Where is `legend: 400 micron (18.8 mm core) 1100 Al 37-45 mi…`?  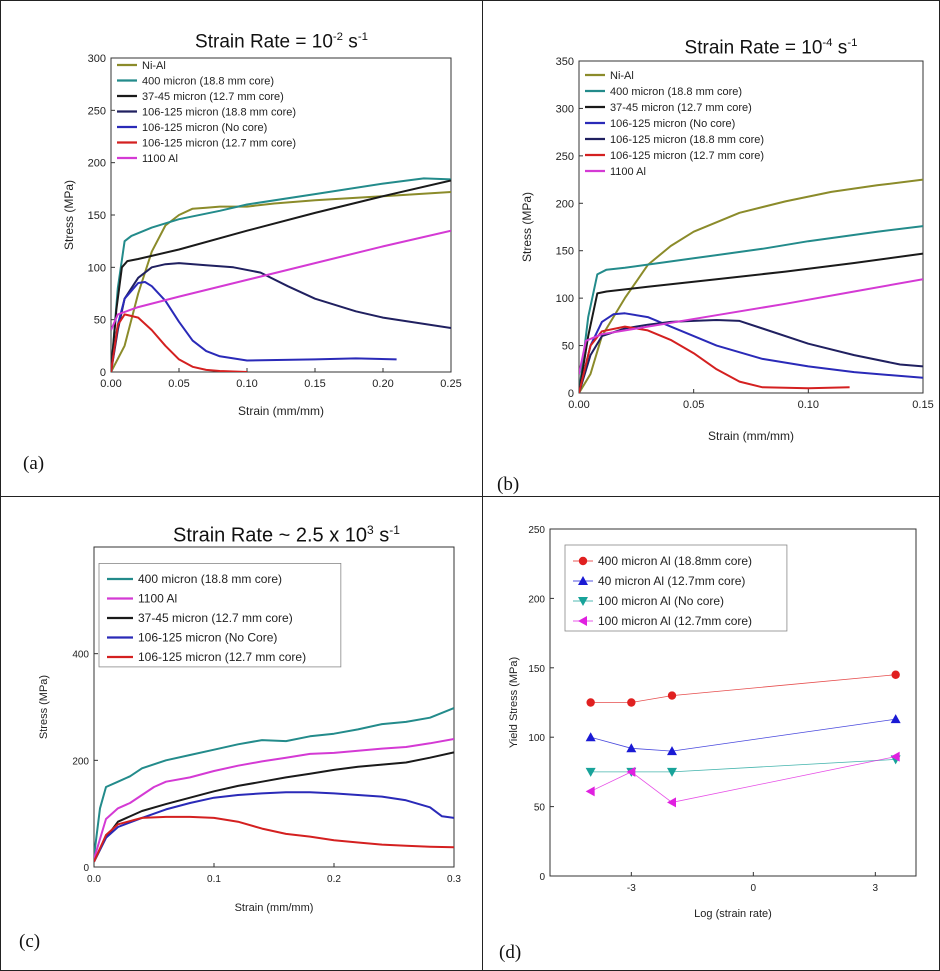
legend: 400 micron (18.8 mm core) 1100 Al 37-45 mi… is located at coordinates (220, 615).